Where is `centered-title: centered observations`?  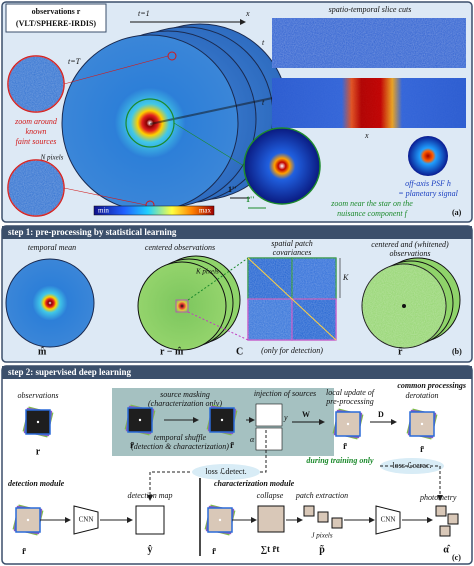
centered-title: centered observations is located at coordinates (180, 247).